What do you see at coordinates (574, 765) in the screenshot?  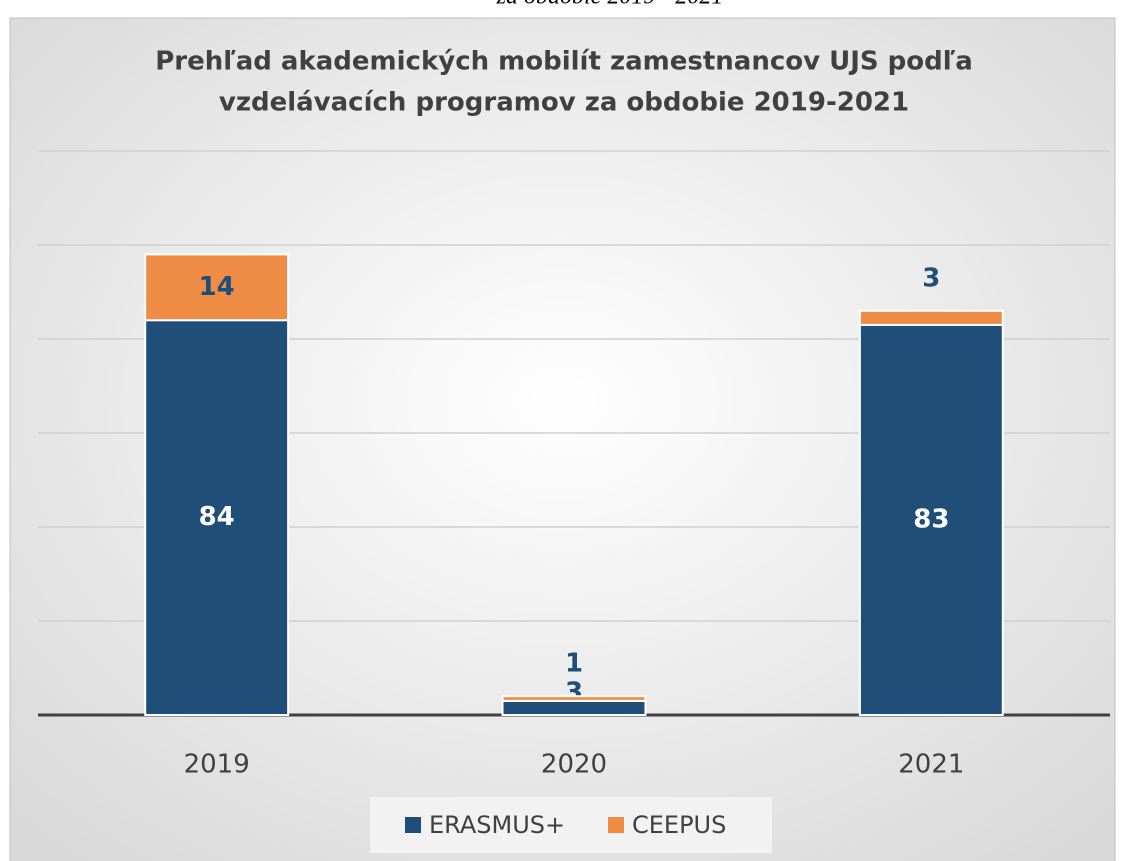 I see `x-tick-label: 2020` at bounding box center [574, 765].